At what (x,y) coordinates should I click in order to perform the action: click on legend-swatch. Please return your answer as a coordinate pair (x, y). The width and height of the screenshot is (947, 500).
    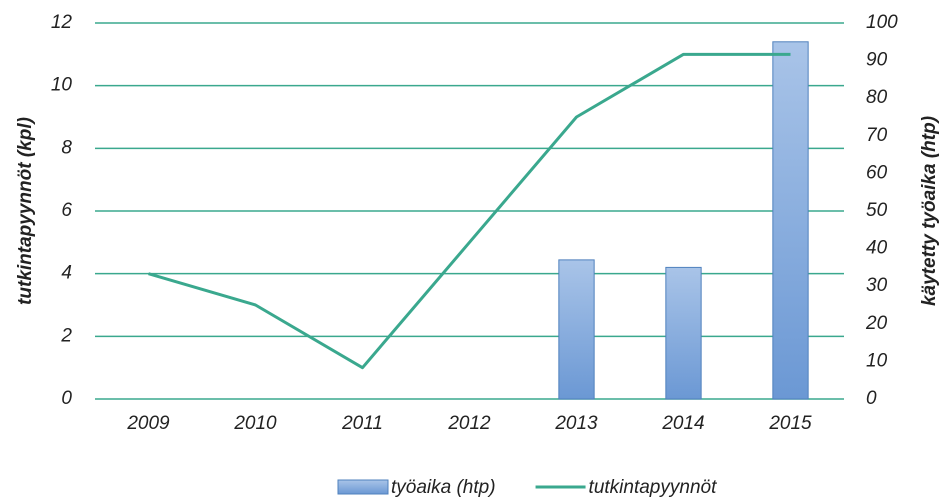
    Looking at the image, I should click on (363, 487).